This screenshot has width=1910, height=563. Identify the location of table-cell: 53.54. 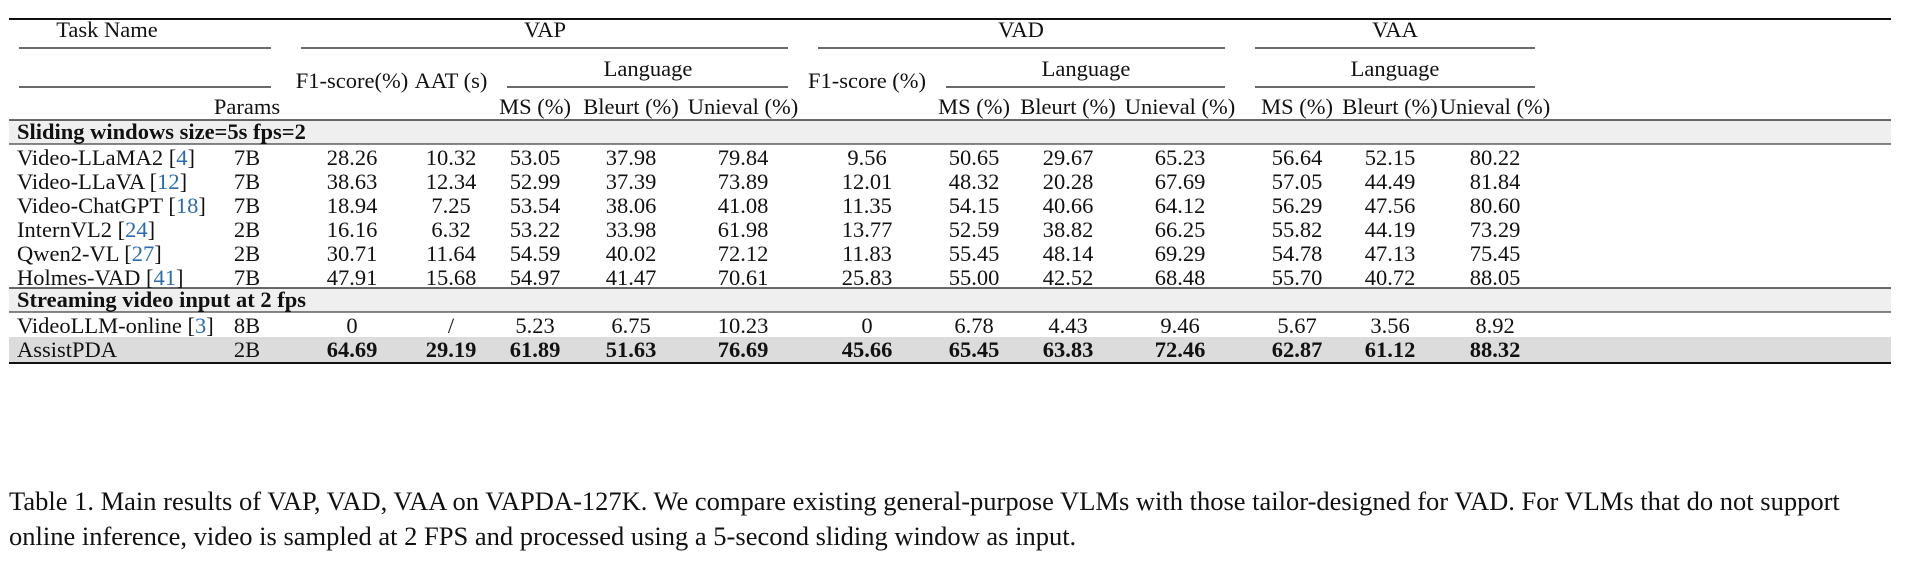
(535, 205).